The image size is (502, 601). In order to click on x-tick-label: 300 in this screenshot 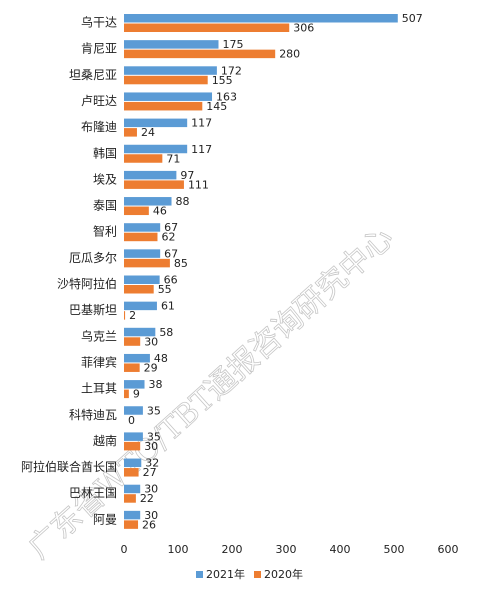, I will do `click(286, 549)`.